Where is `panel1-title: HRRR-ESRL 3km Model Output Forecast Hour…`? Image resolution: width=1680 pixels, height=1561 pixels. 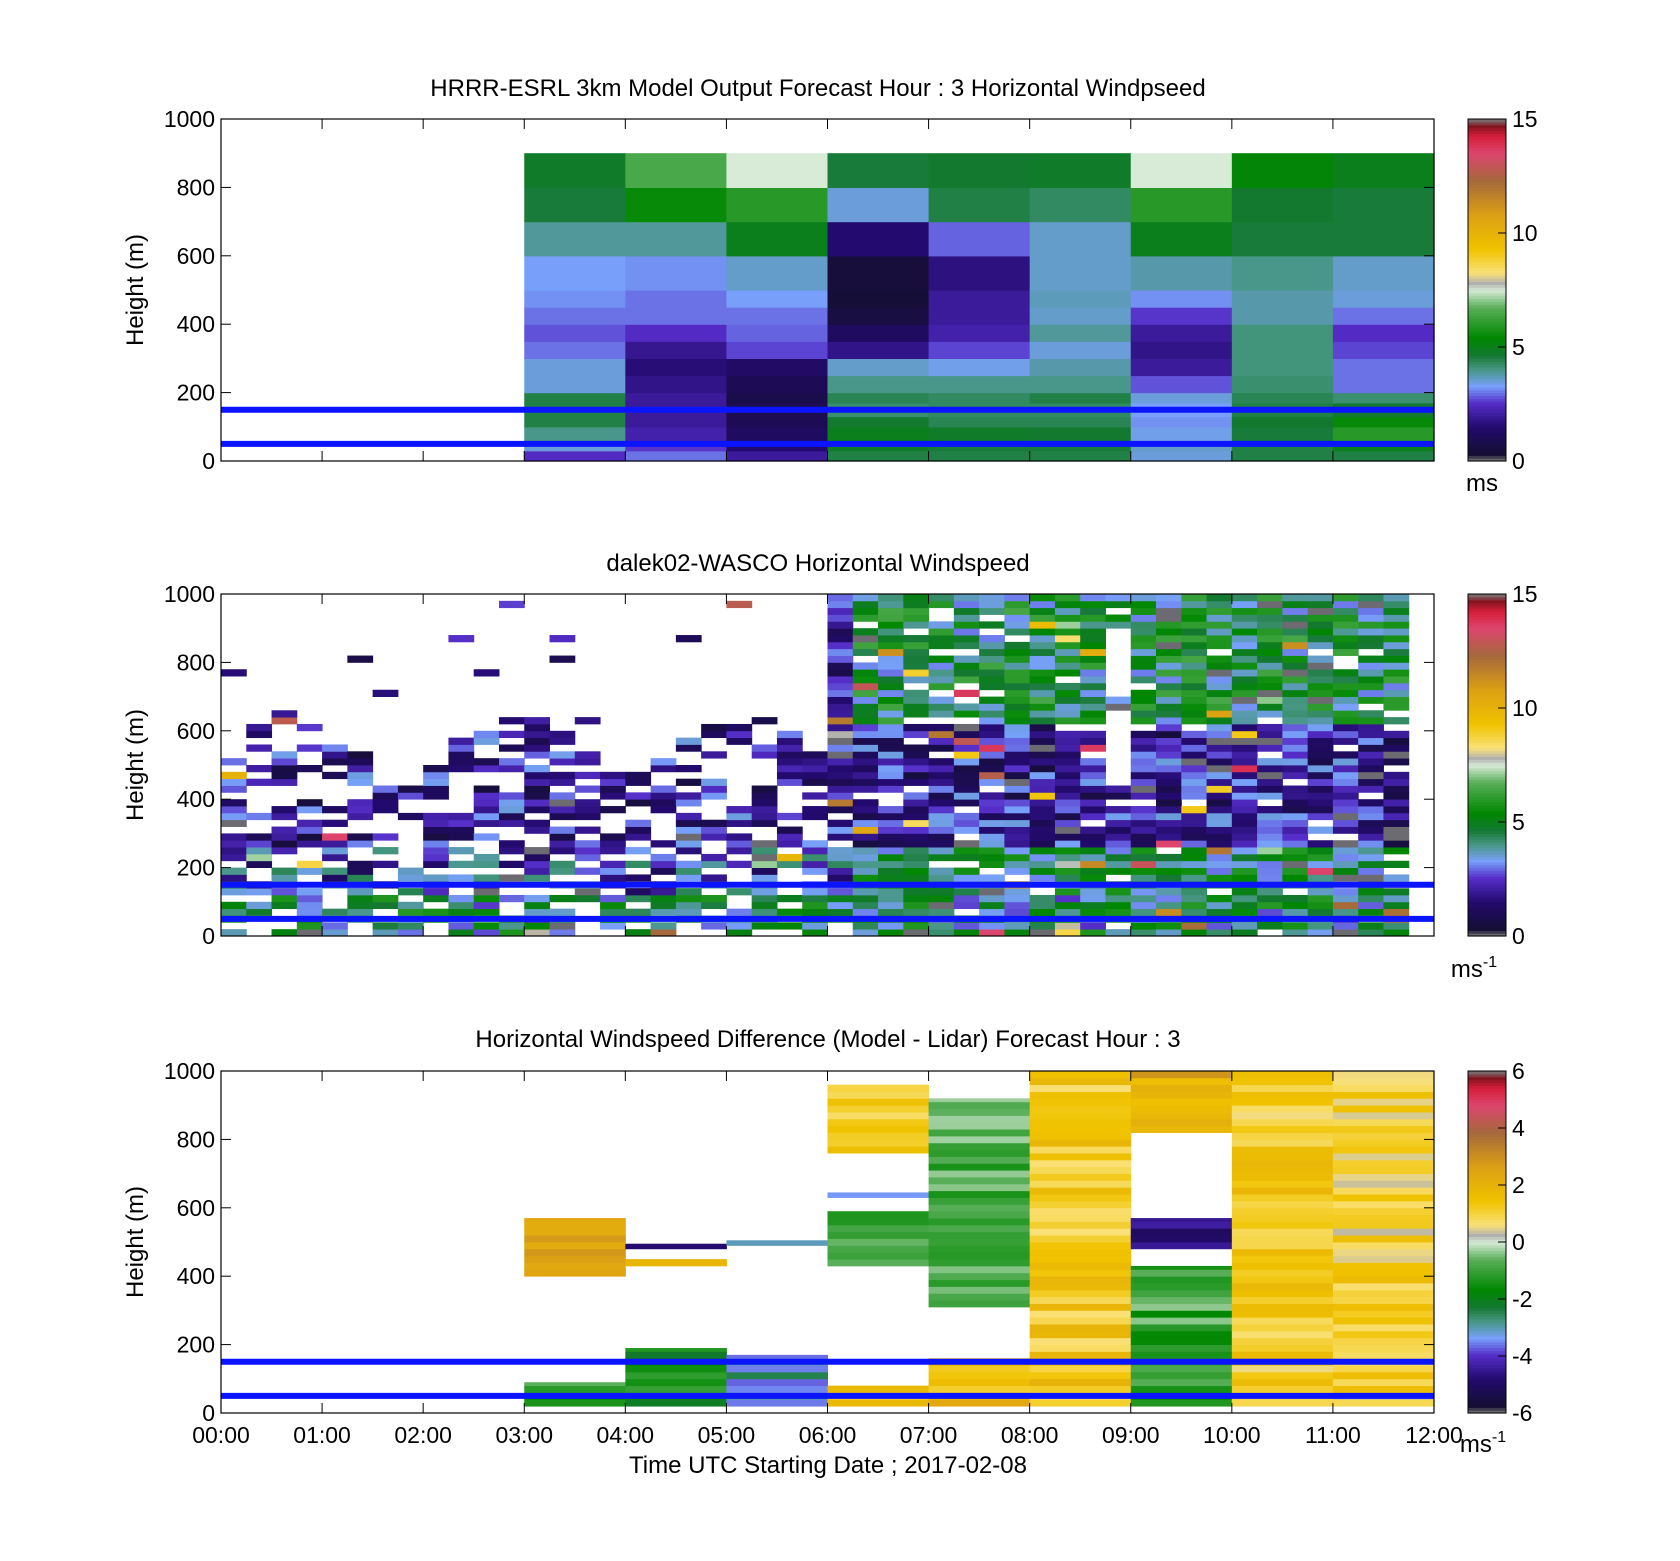
panel1-title: HRRR-ESRL 3km Model Output Forecast Hour… is located at coordinates (817, 88).